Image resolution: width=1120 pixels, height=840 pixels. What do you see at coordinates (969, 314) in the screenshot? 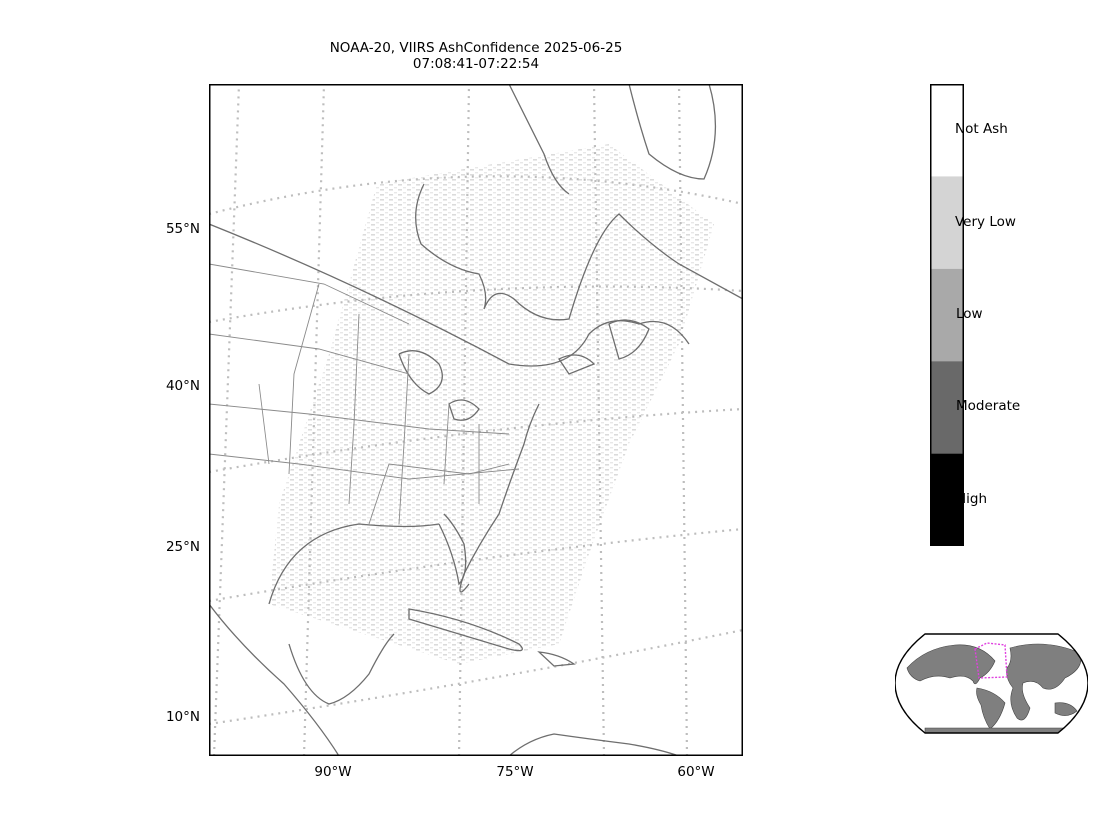
I see `colorbar-label-low: Low` at bounding box center [969, 314].